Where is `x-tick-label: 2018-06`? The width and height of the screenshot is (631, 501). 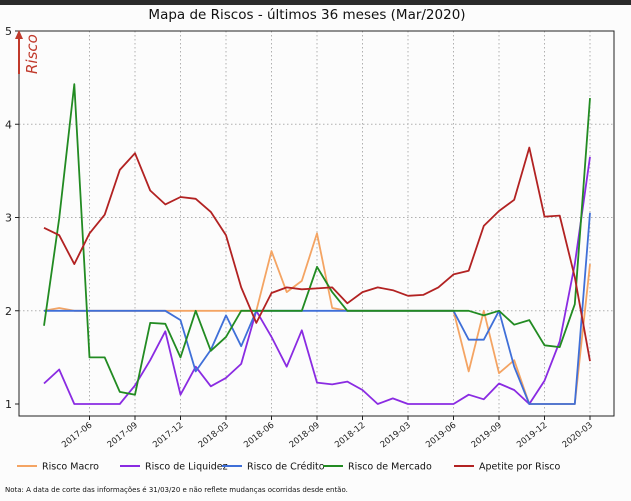
x-tick-label: 2018-06 is located at coordinates (259, 435).